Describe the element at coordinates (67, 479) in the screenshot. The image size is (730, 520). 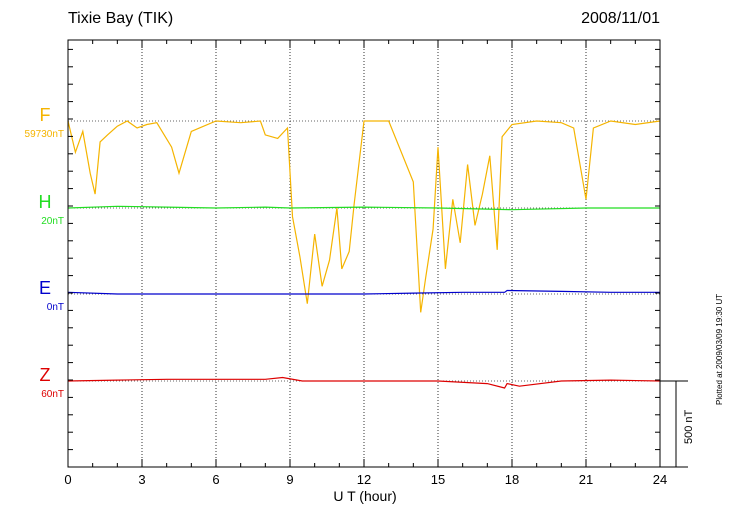
I see `x-tick-label: 0` at that location.